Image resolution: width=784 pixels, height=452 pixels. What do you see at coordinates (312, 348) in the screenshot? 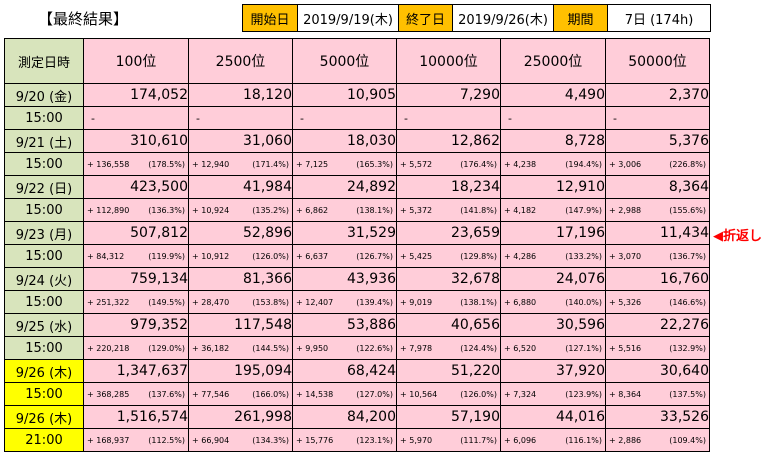
I see `delta-amount: + 9,950` at bounding box center [312, 348].